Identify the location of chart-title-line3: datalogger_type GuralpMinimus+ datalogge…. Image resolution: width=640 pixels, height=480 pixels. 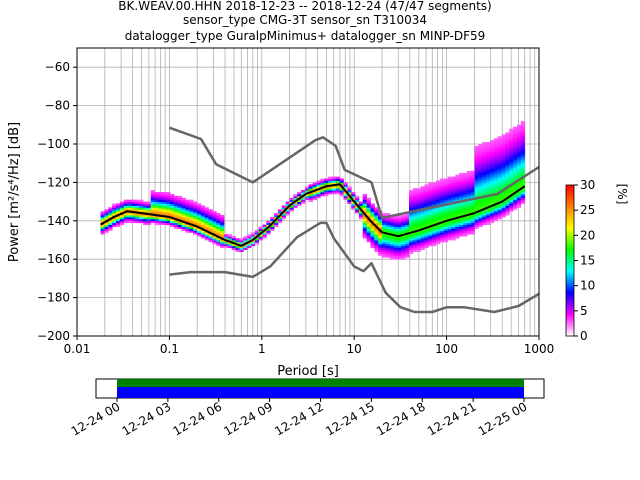
(305, 36).